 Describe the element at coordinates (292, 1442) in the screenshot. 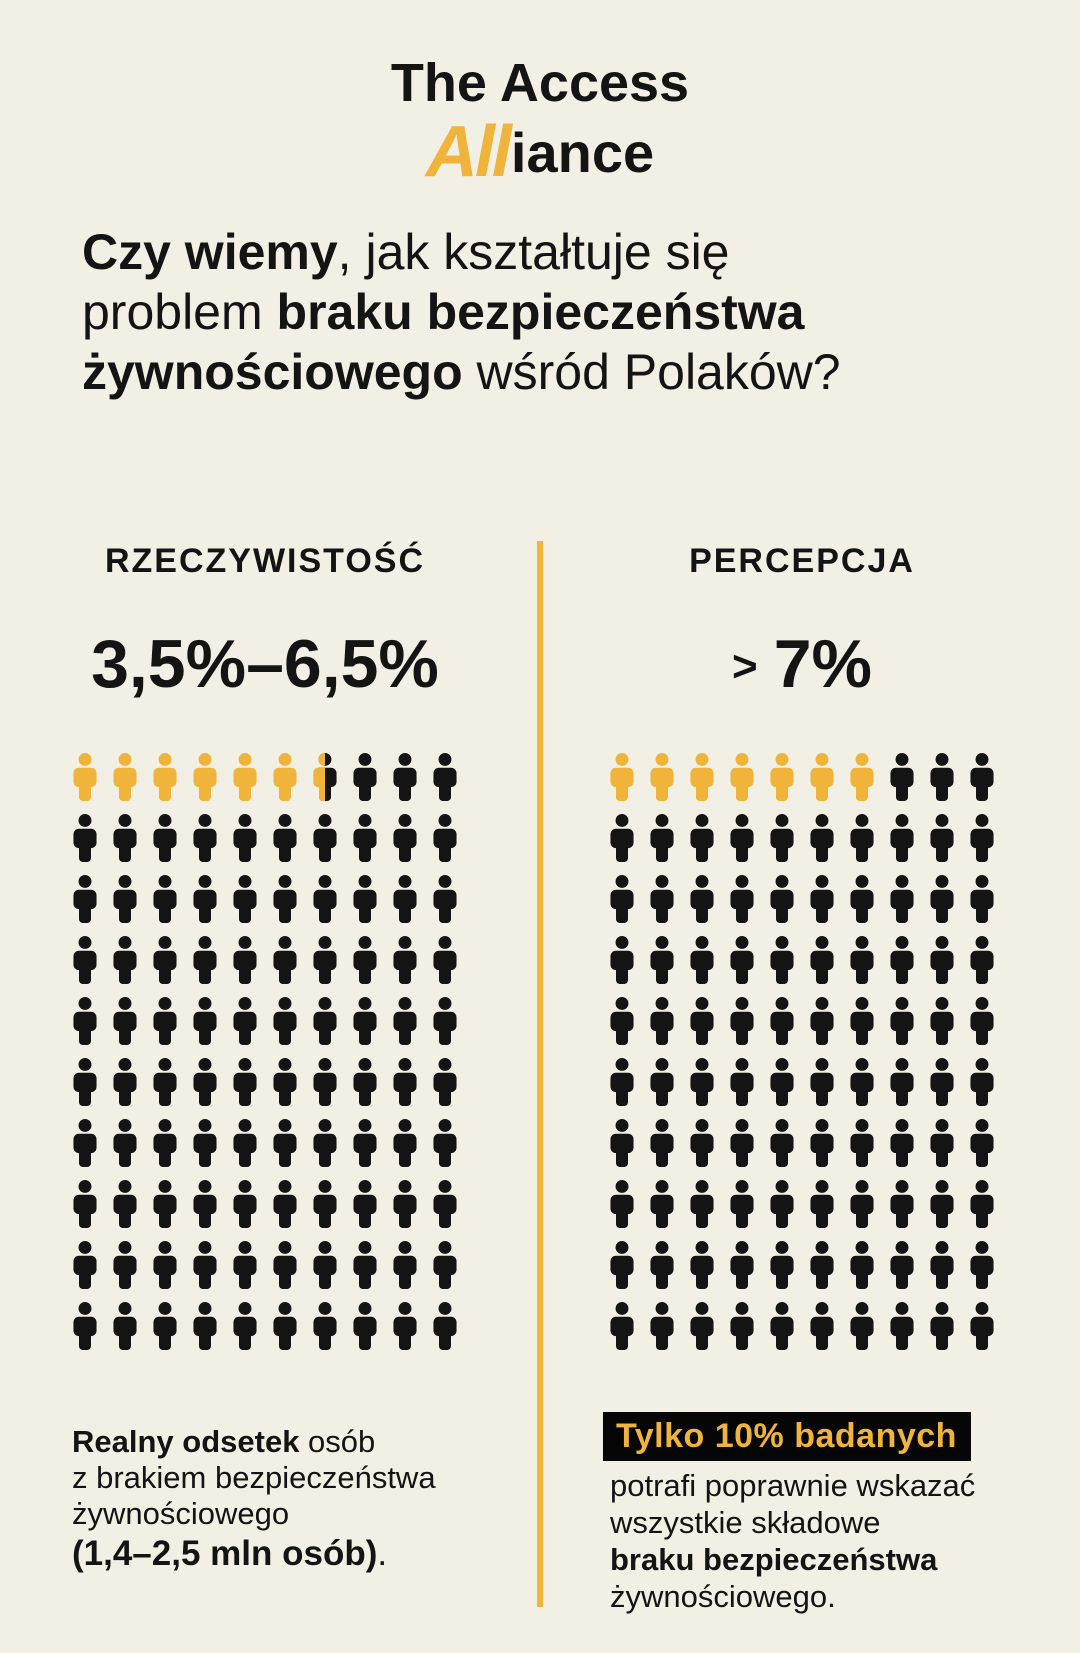

I see `note-reality-line-1: Realny odsetek osób` at that location.